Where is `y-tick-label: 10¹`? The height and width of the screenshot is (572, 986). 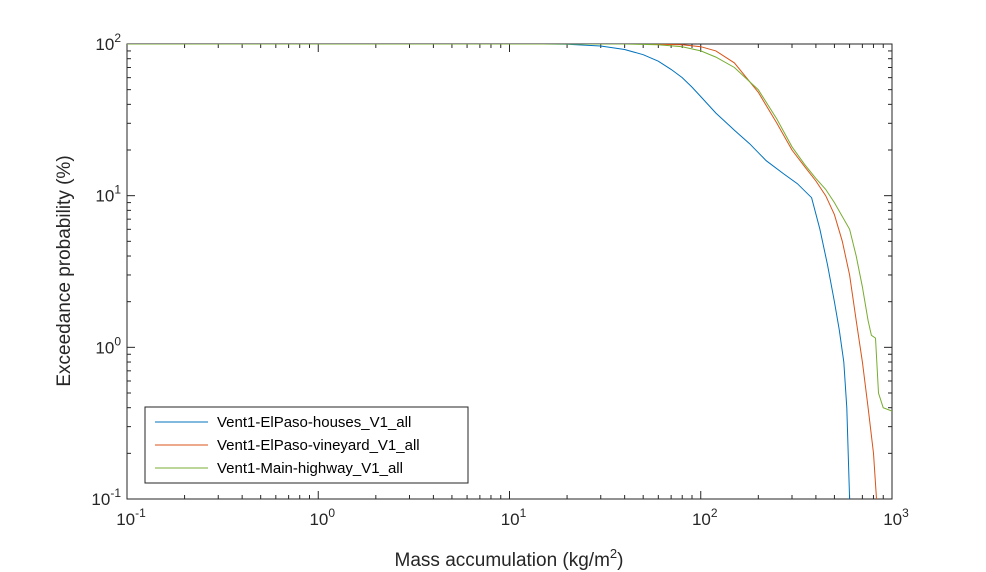
y-tick-label: 10¹ is located at coordinates (108, 194).